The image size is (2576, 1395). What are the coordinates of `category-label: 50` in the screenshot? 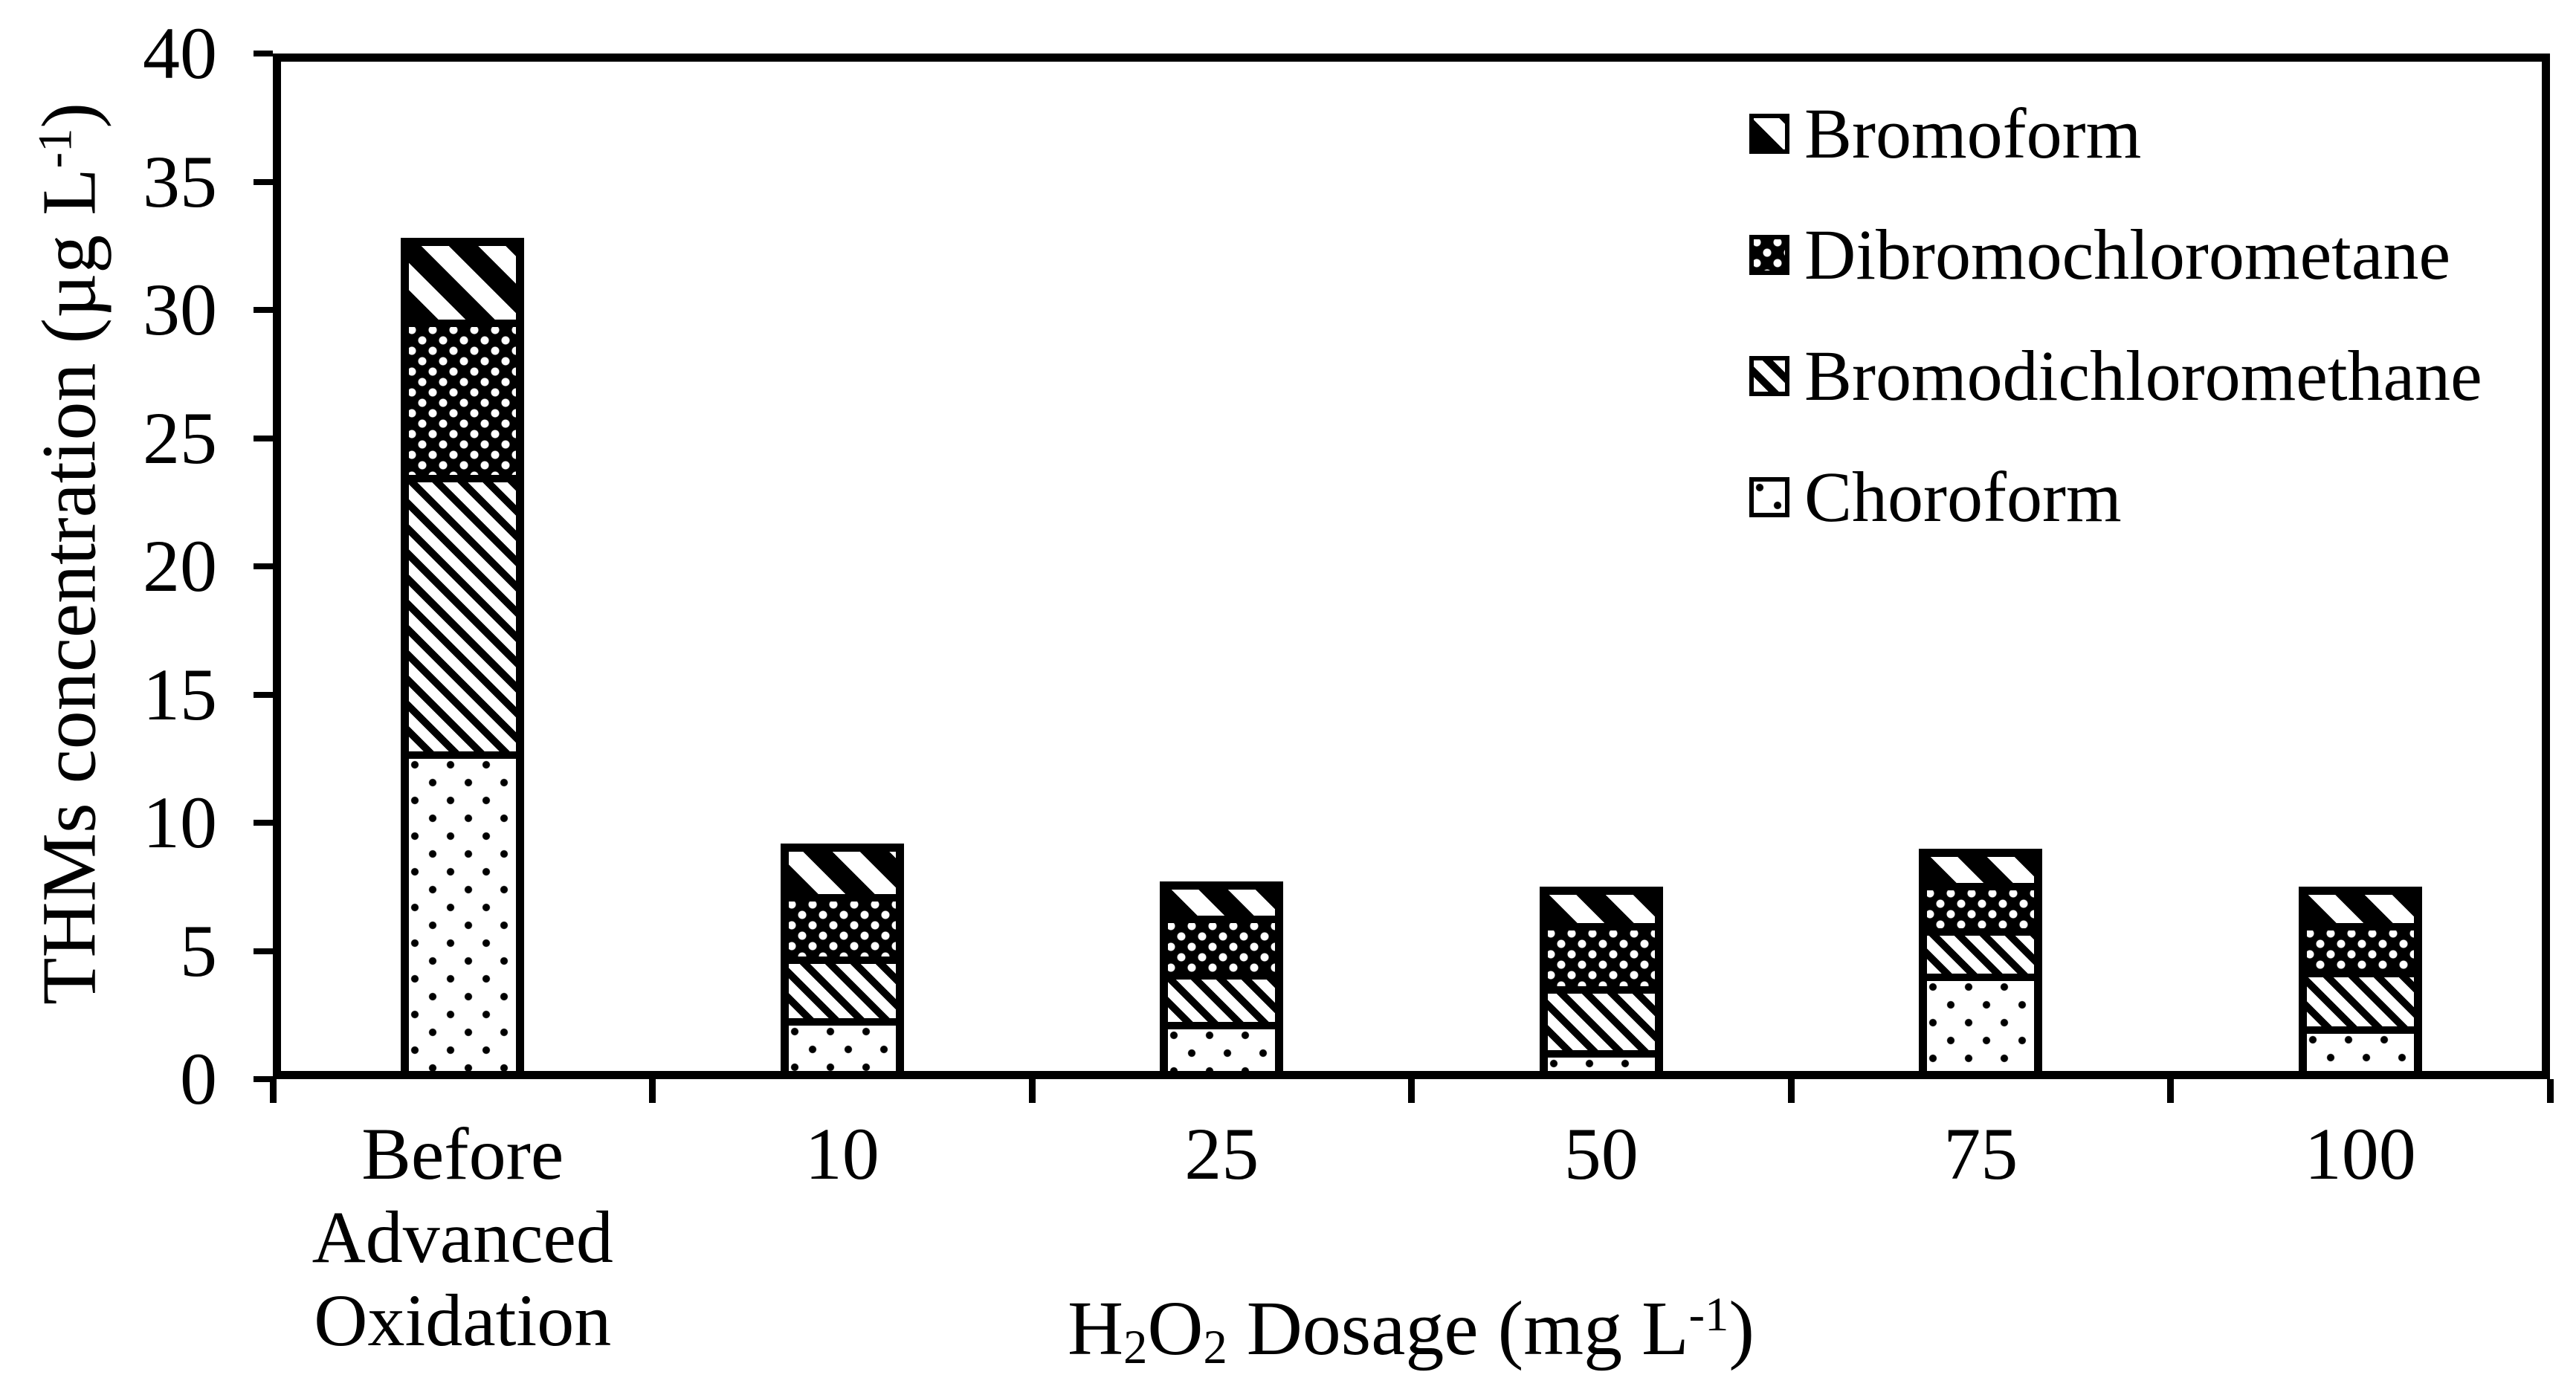 It's located at (1601, 1154).